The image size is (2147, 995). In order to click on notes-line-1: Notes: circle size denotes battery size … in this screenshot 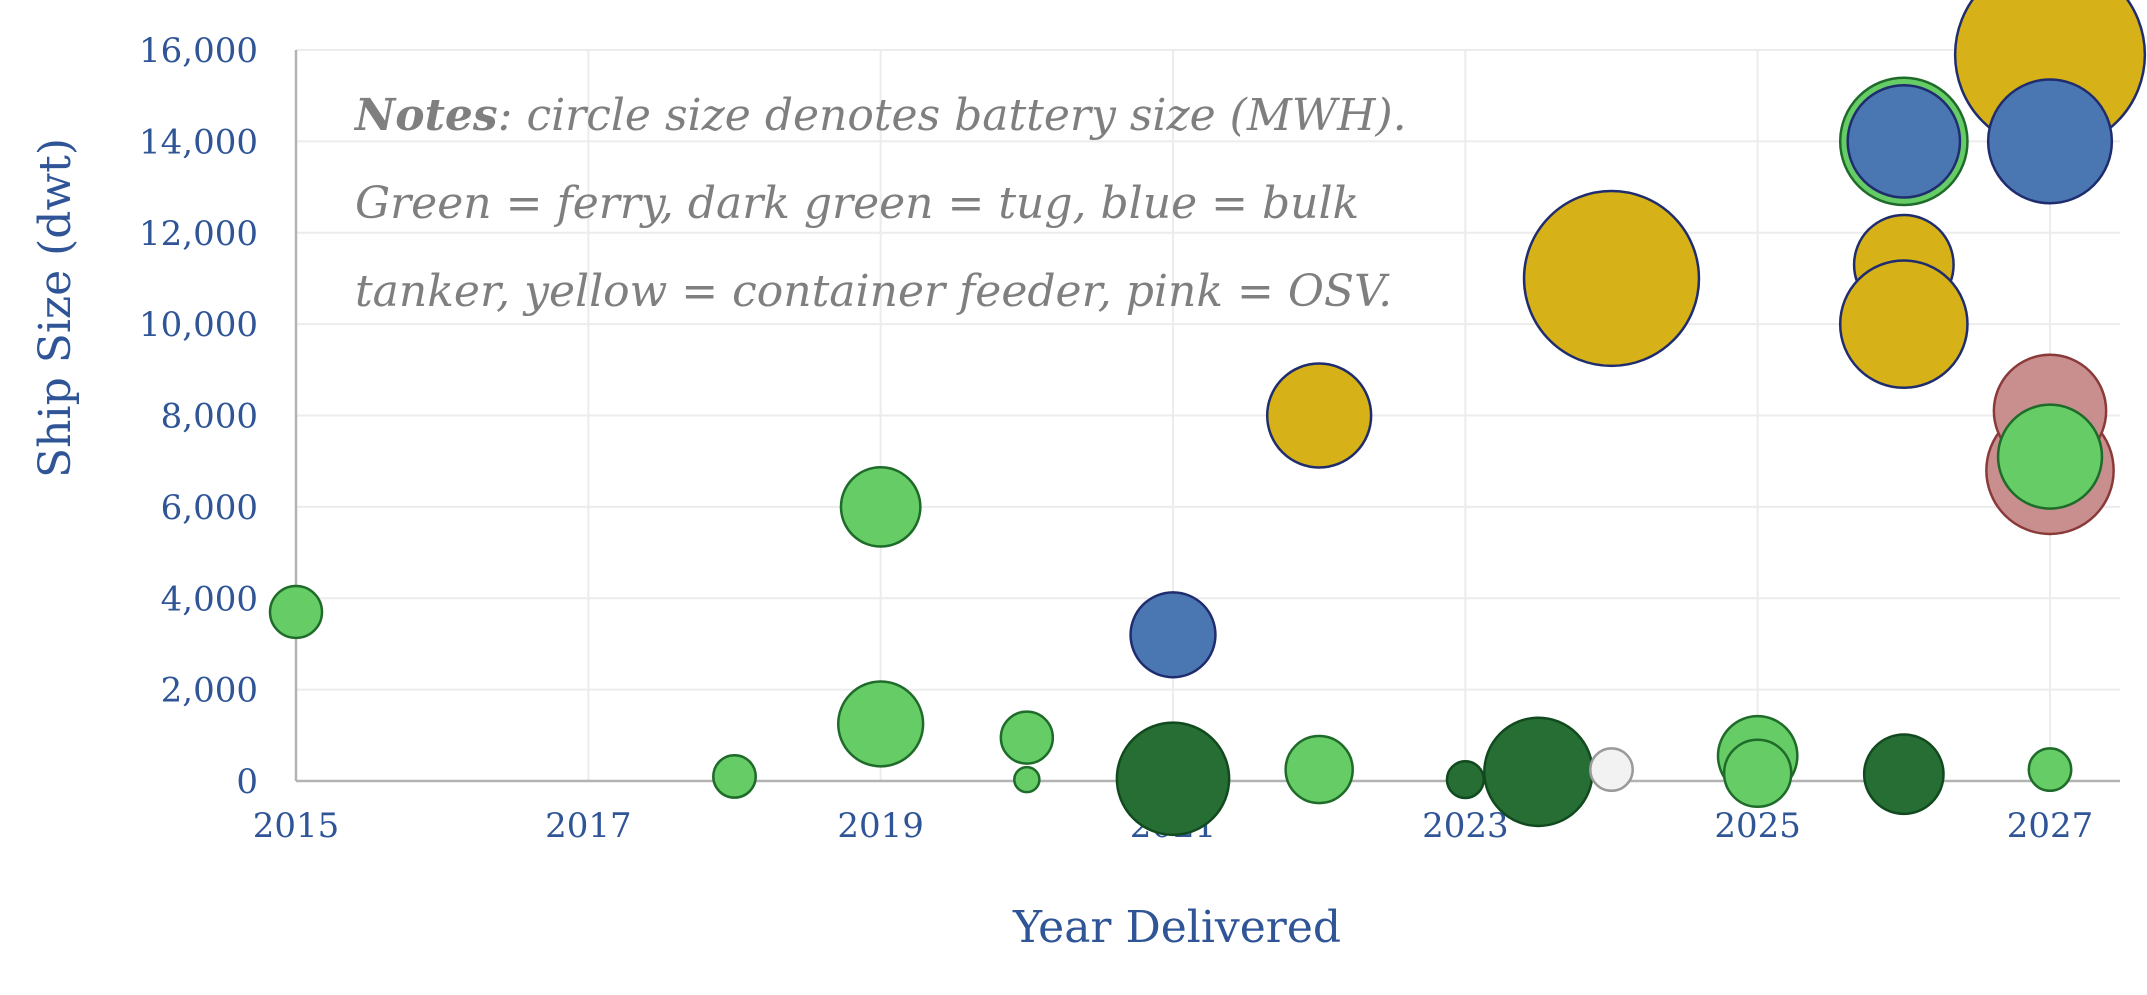, I will do `click(880, 115)`.